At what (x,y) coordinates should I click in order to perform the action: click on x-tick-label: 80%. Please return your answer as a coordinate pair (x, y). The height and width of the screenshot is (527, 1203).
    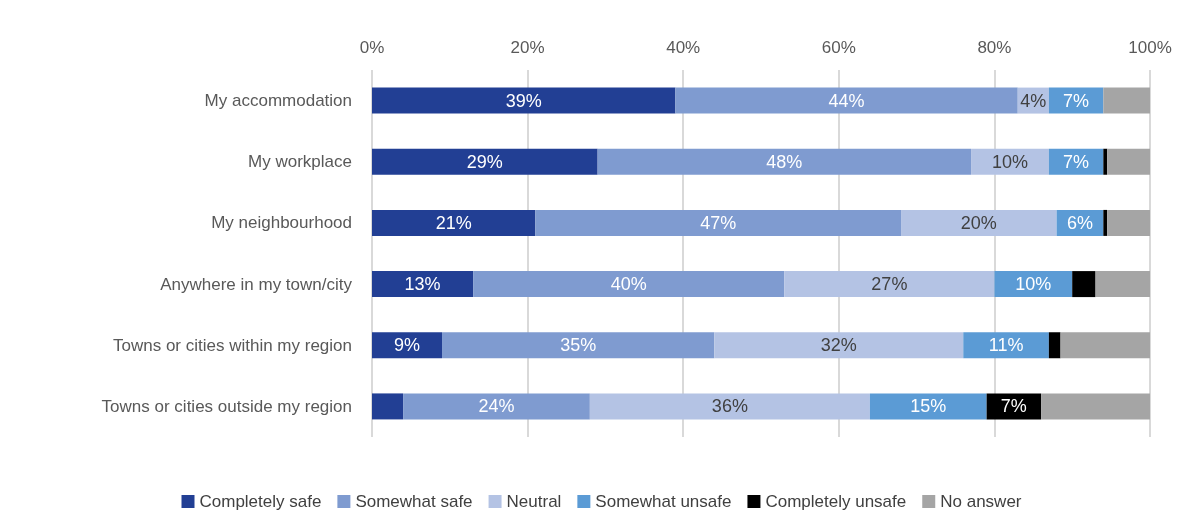
    Looking at the image, I should click on (994, 47).